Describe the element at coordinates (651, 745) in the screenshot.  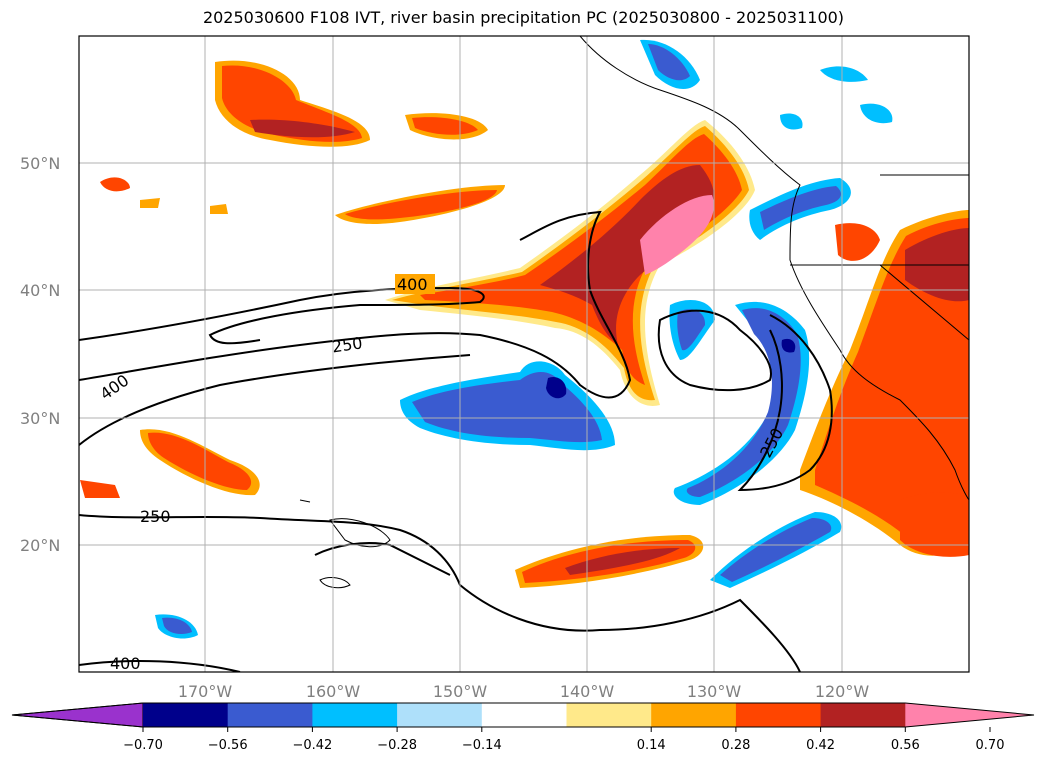
I see `colorbar-tick-label: 0.14` at that location.